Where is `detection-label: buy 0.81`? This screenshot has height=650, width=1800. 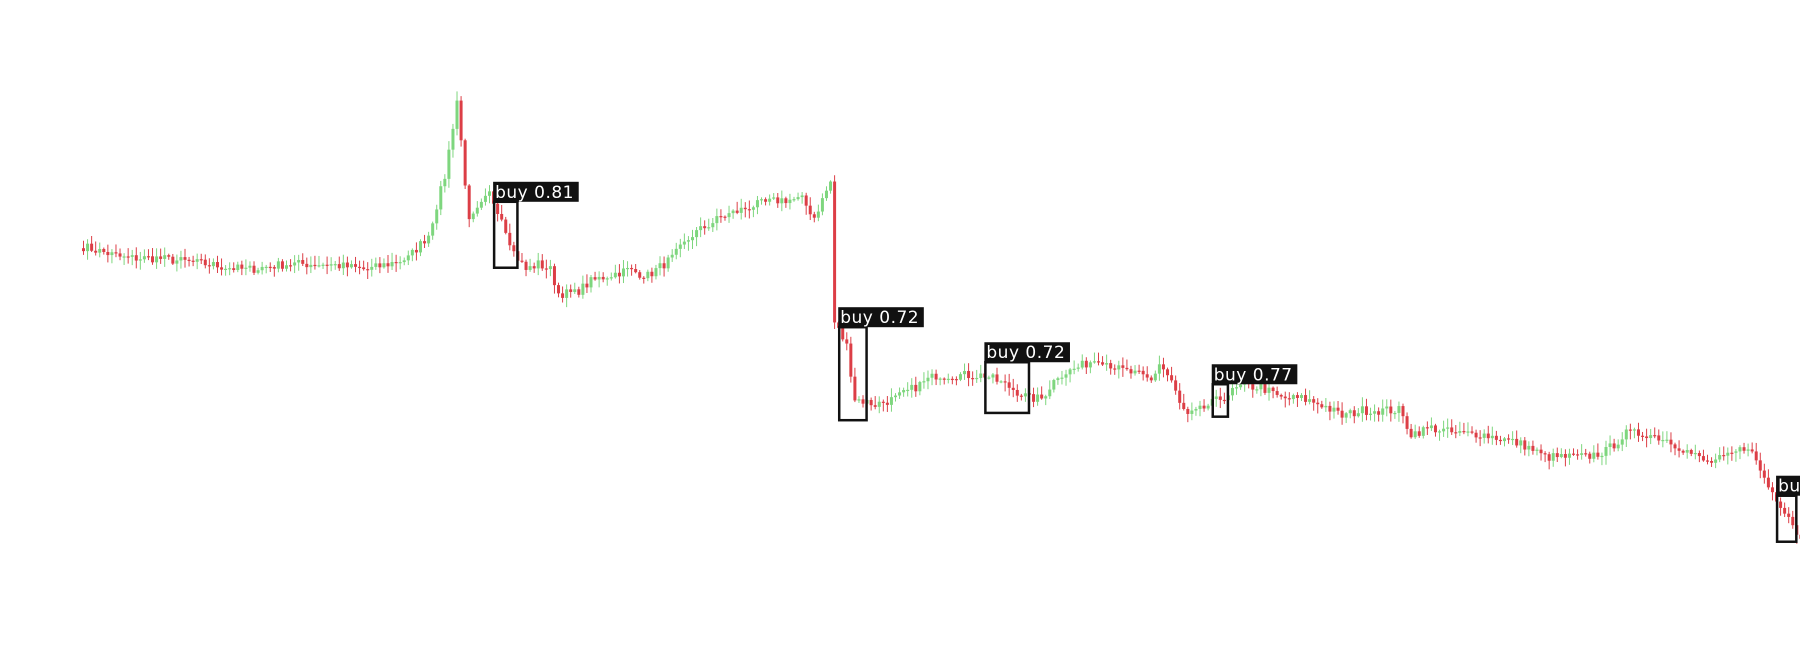 detection-label: buy 0.81 is located at coordinates (534, 193).